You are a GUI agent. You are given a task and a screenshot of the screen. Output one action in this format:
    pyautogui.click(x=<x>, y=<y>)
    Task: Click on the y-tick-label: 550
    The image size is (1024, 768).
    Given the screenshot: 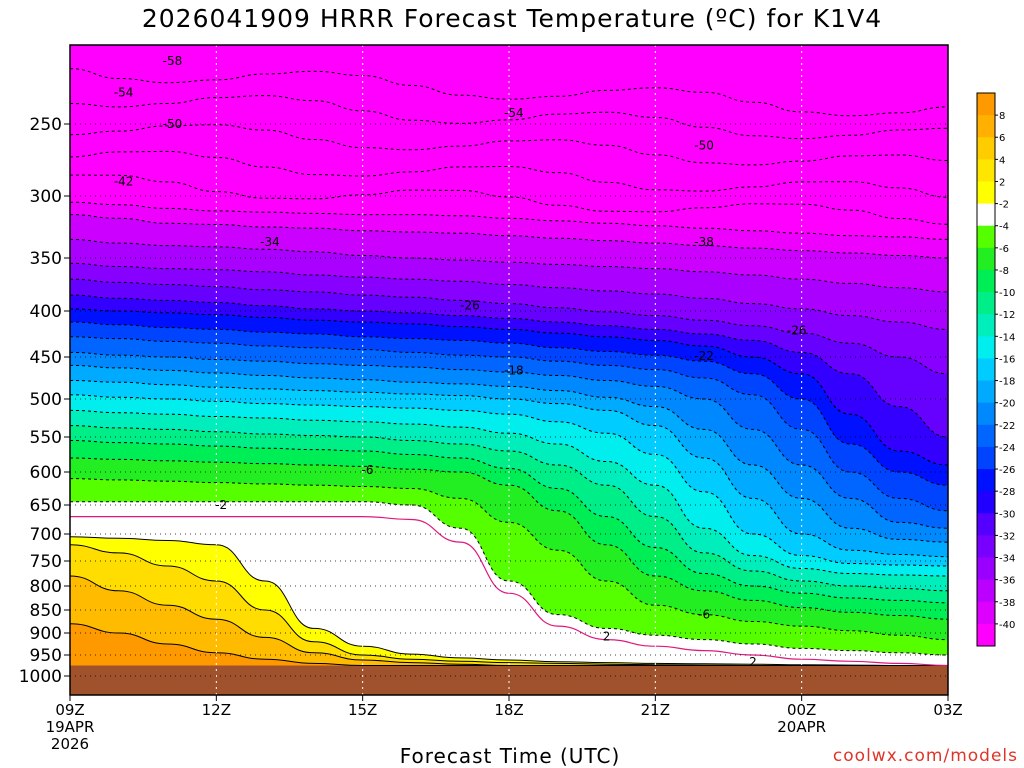 What is the action you would take?
    pyautogui.click(x=46, y=438)
    